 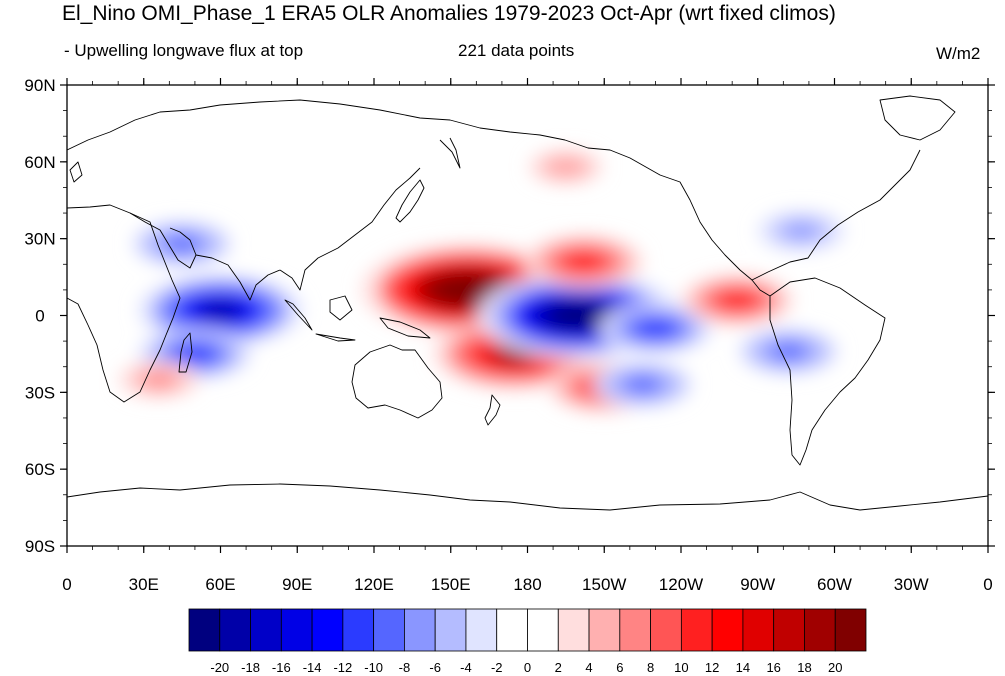 What do you see at coordinates (958, 53) in the screenshot?
I see `units-label: W/m2` at bounding box center [958, 53].